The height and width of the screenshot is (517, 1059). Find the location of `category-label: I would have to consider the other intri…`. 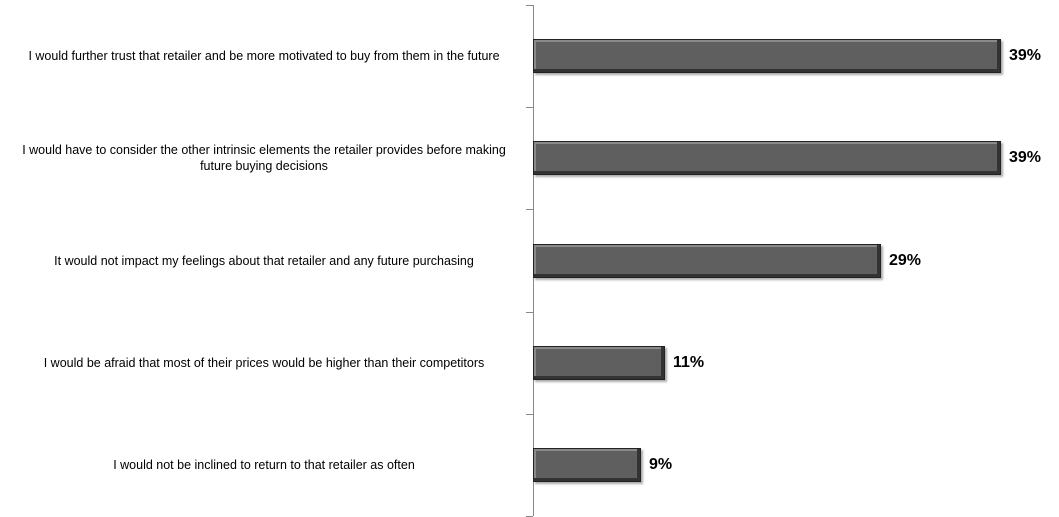

category-label: I would have to consider the other intri… is located at coordinates (264, 158).